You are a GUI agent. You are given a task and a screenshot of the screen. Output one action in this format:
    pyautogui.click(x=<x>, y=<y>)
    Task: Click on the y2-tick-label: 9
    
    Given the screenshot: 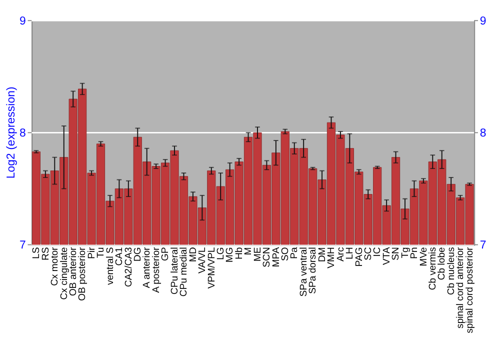 What is the action you would take?
    pyautogui.click(x=483, y=21)
    